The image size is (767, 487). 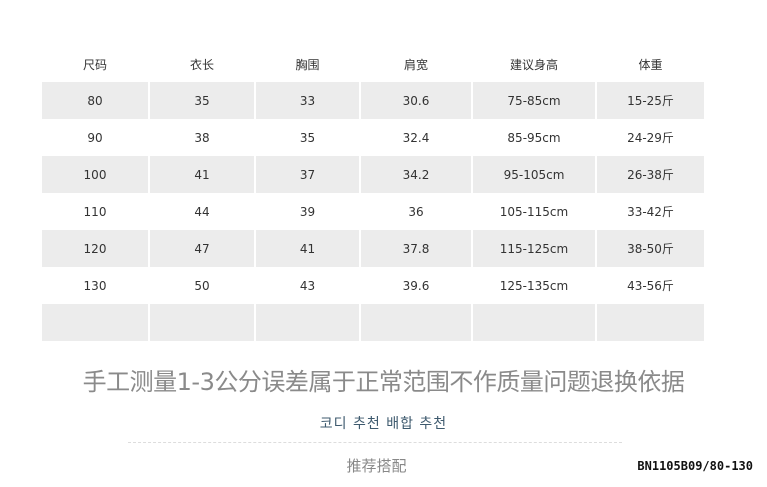 I want to click on table-header-row: 尺码 衣长 胸围 肩宽 建议身高 体重, so click(x=372, y=64).